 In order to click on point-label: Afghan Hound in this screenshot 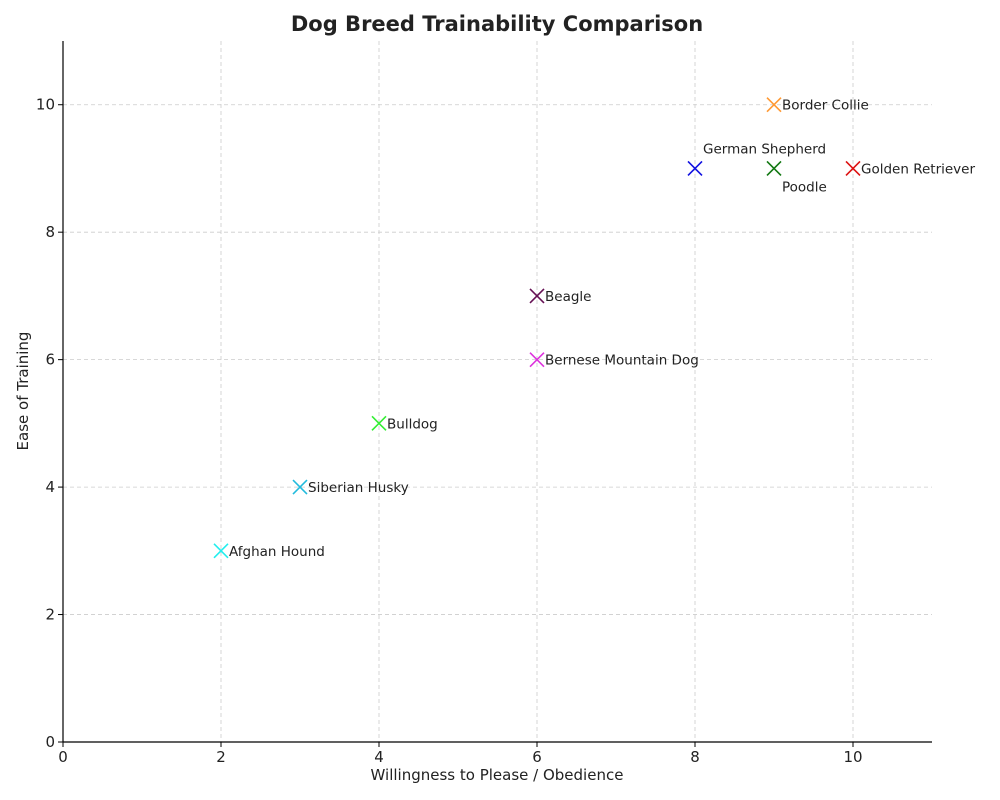, I will do `click(277, 552)`.